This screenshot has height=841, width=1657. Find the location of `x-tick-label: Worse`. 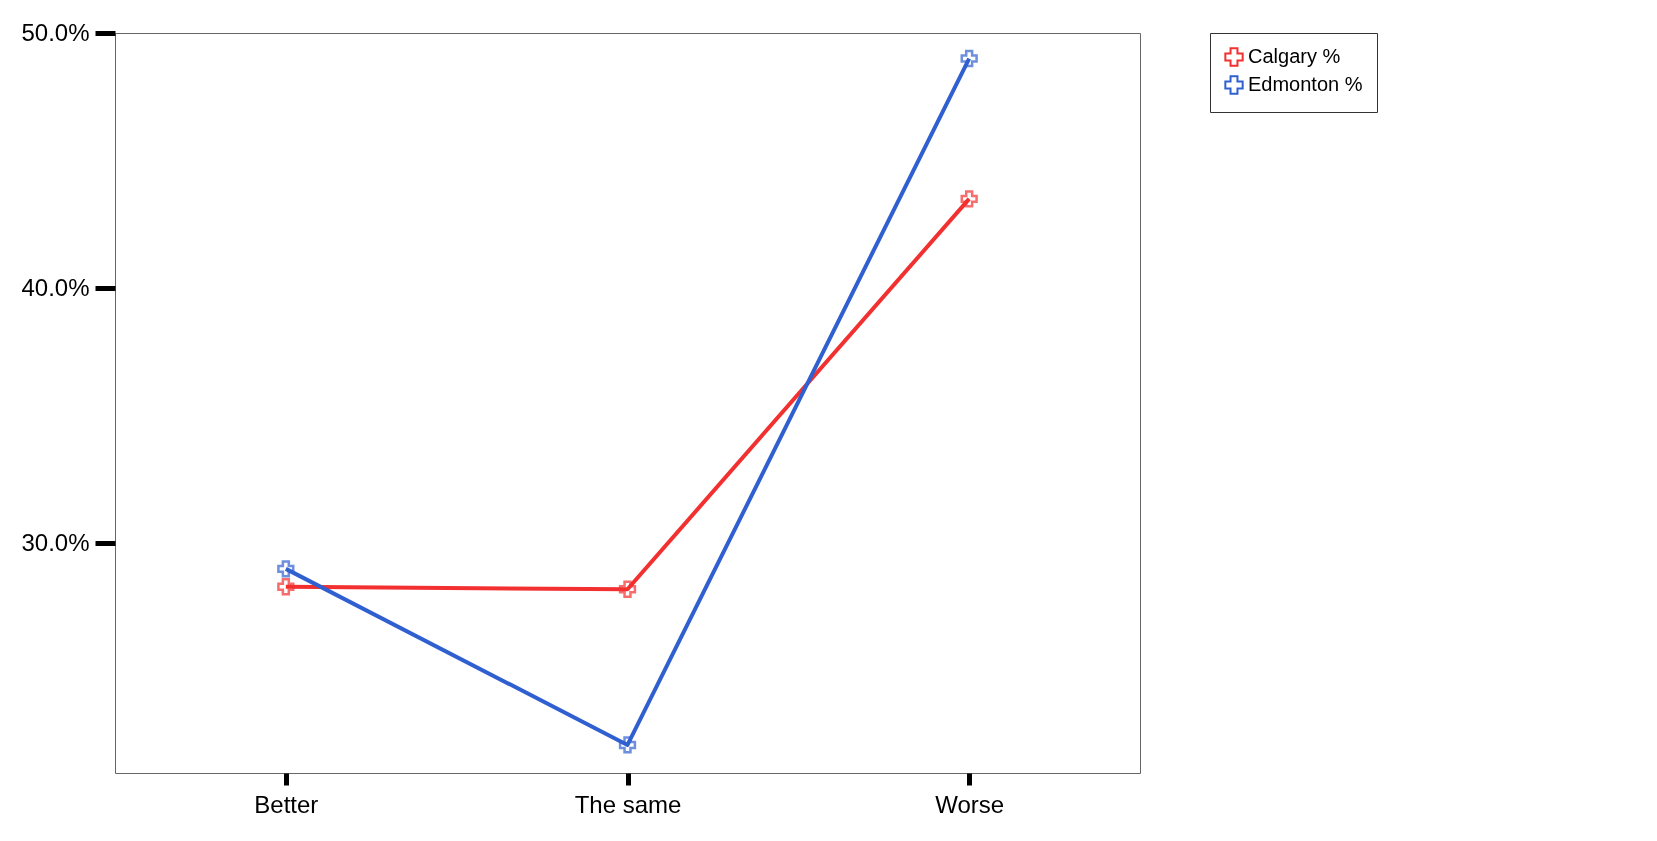

x-tick-label: Worse is located at coordinates (970, 804).